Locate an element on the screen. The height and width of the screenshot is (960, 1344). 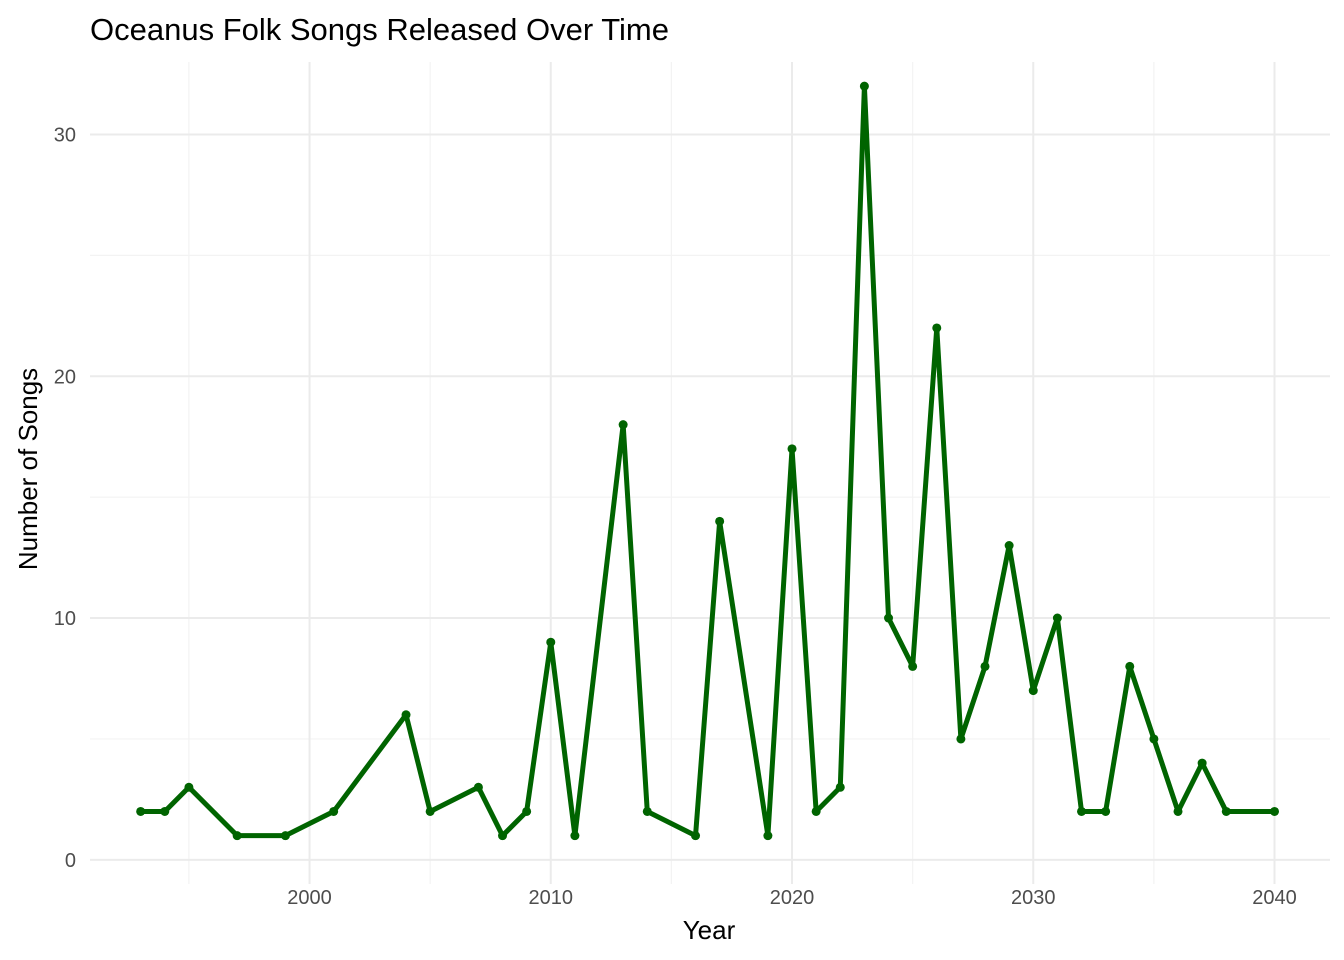
y-tick-label: 10 is located at coordinates (65, 619).